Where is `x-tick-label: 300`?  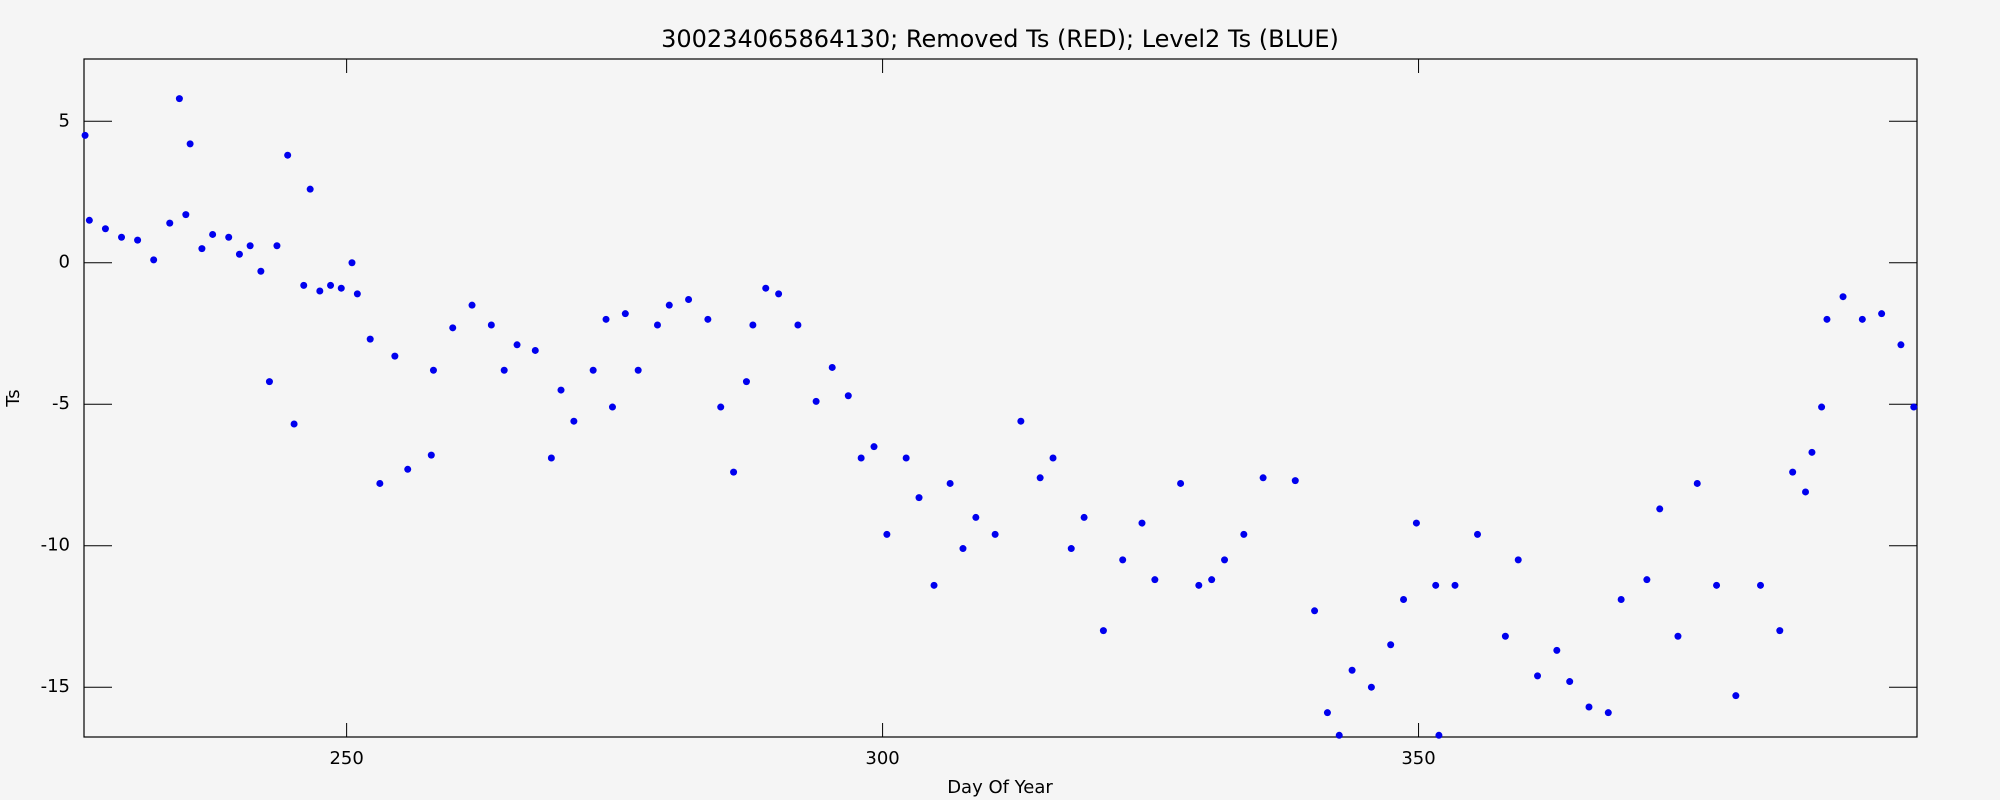
x-tick-label: 300 is located at coordinates (882, 758).